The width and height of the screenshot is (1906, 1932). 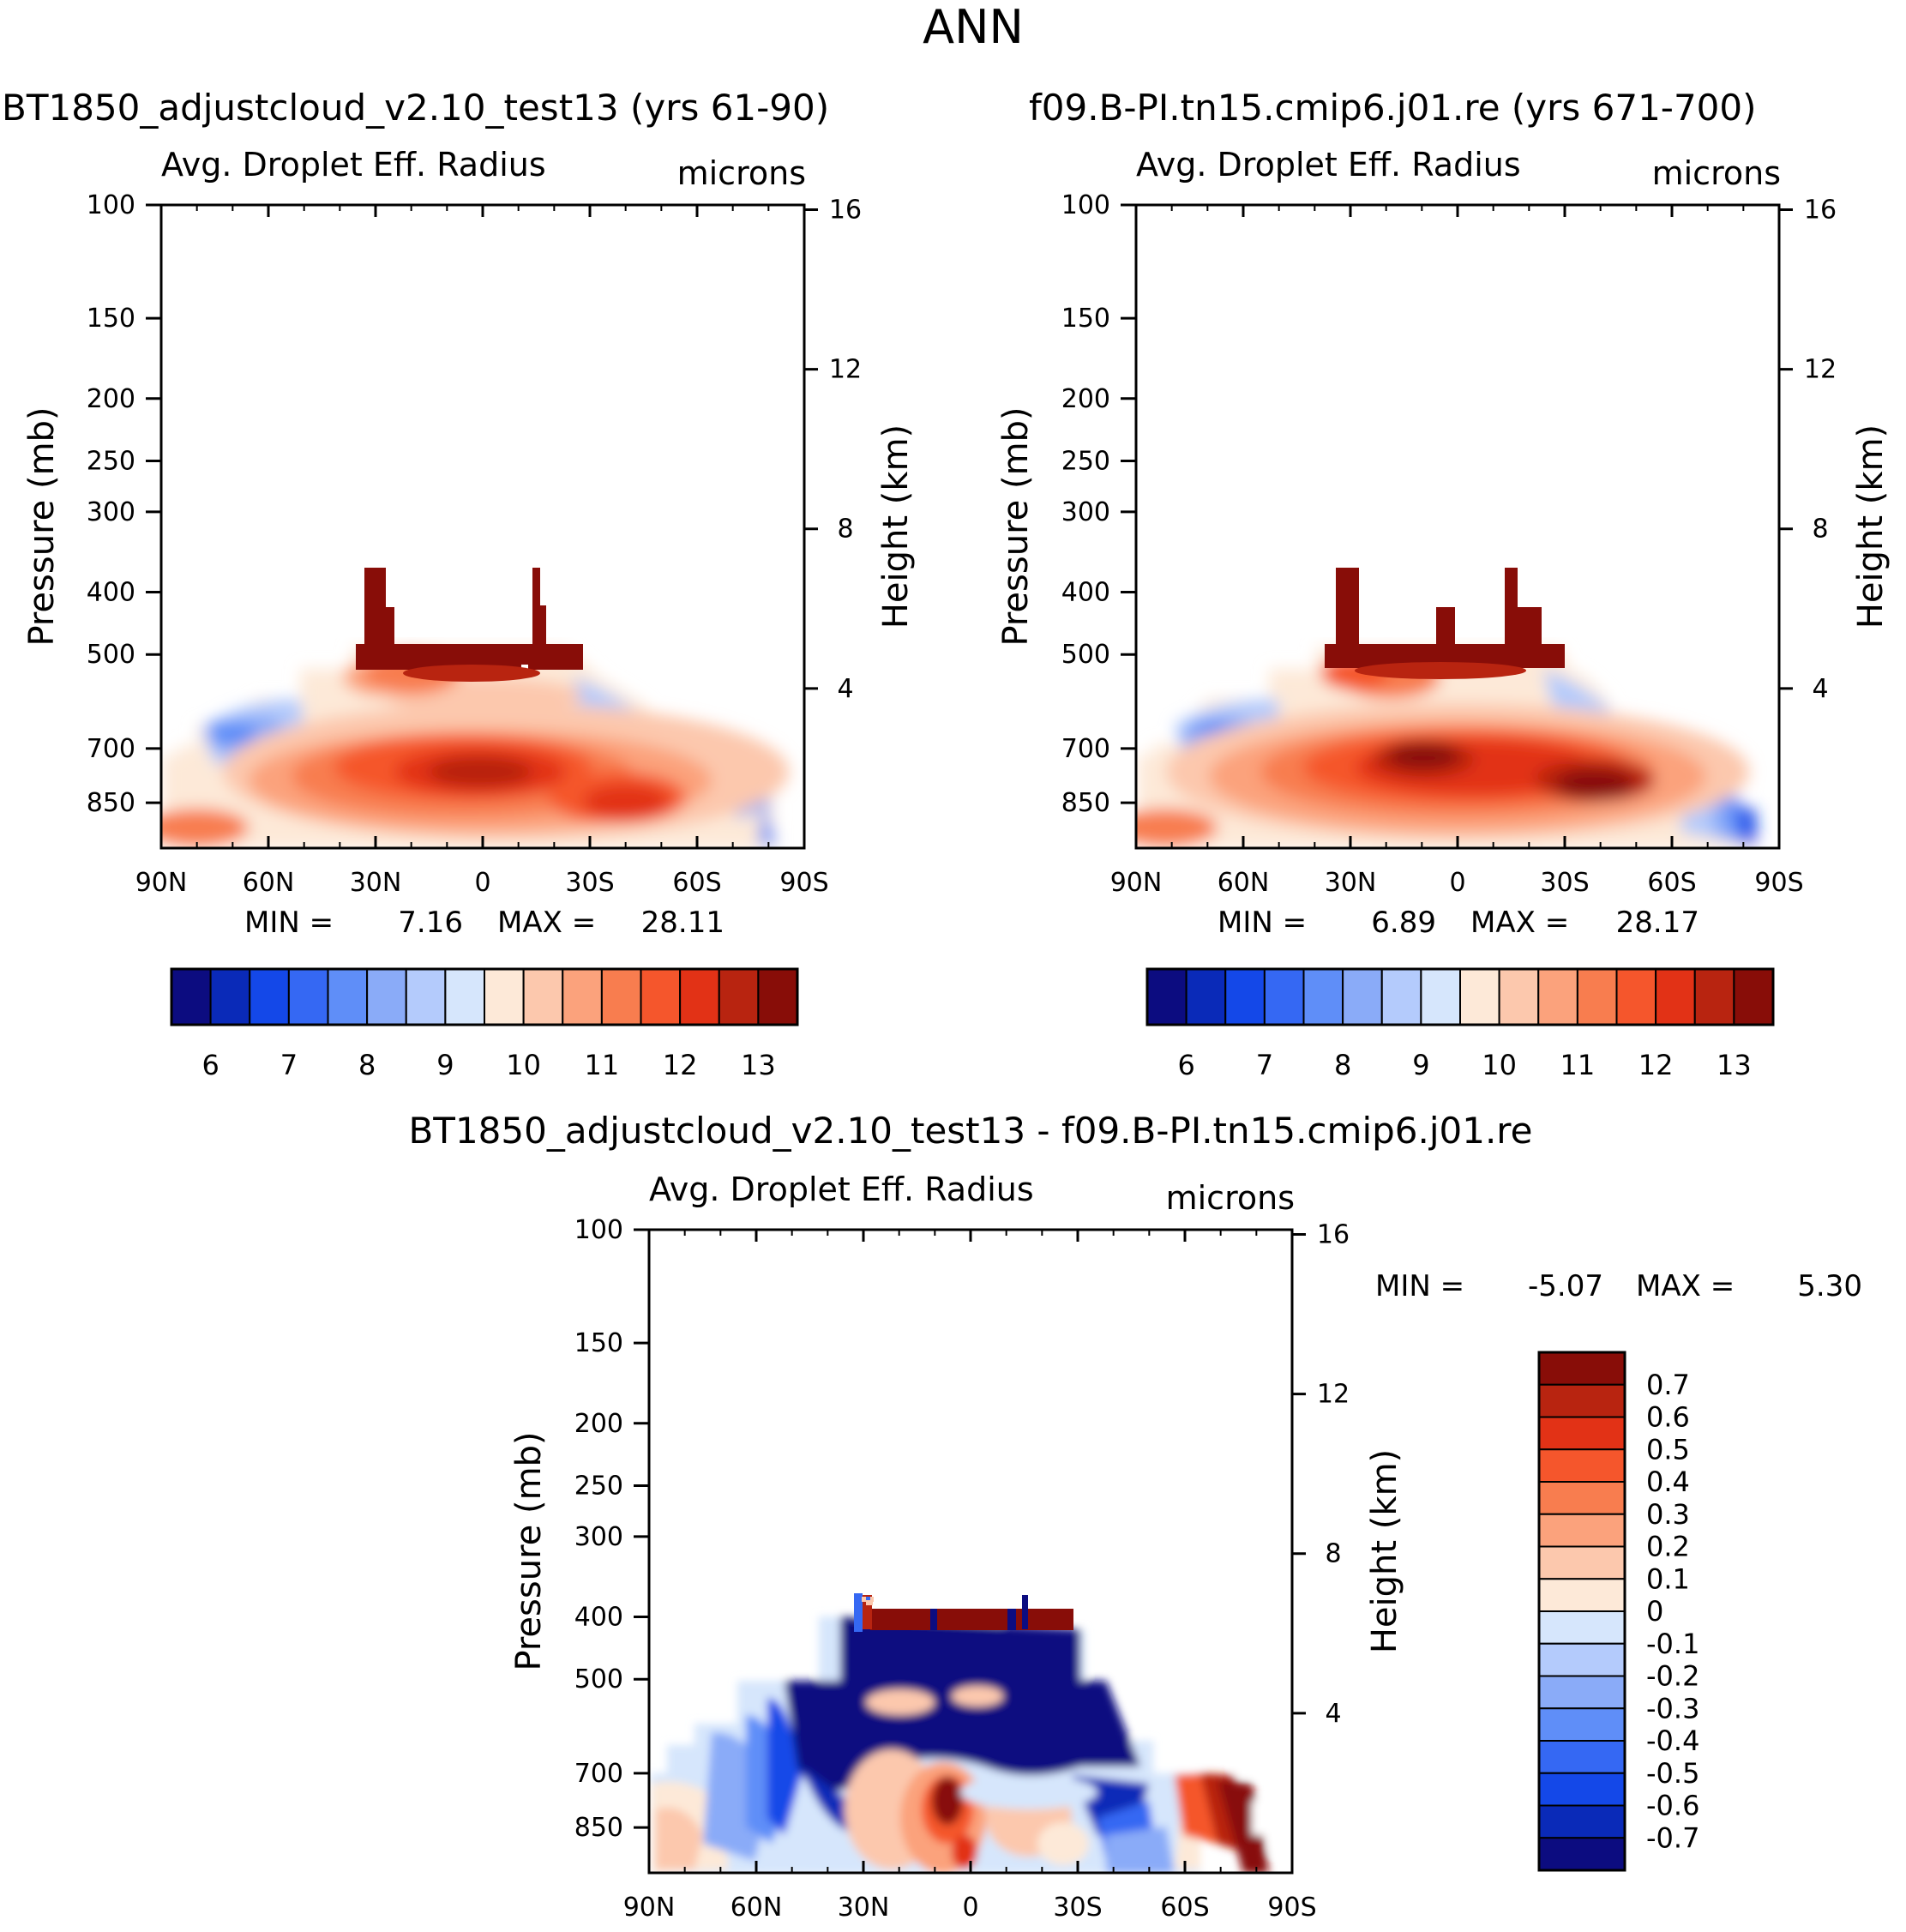 What do you see at coordinates (1716, 173) in the screenshot?
I see `panel-right-units: microns` at bounding box center [1716, 173].